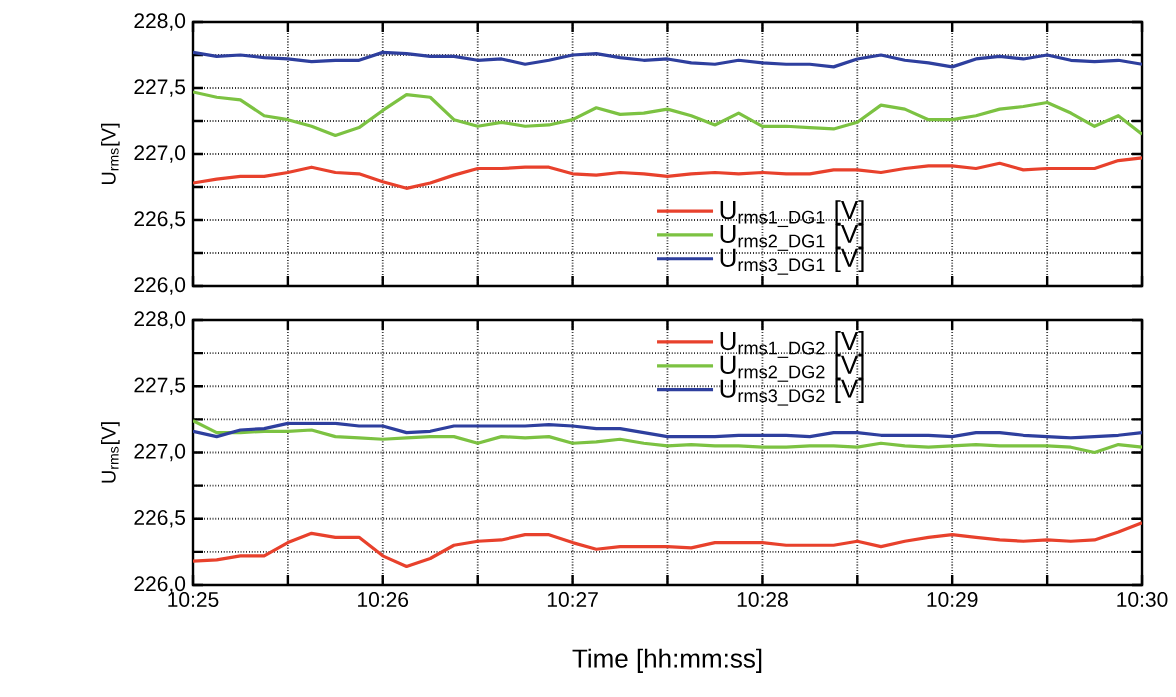  Describe the element at coordinates (667, 660) in the screenshot. I see `x-axis-title: Time [hh:mm:ss]` at that location.